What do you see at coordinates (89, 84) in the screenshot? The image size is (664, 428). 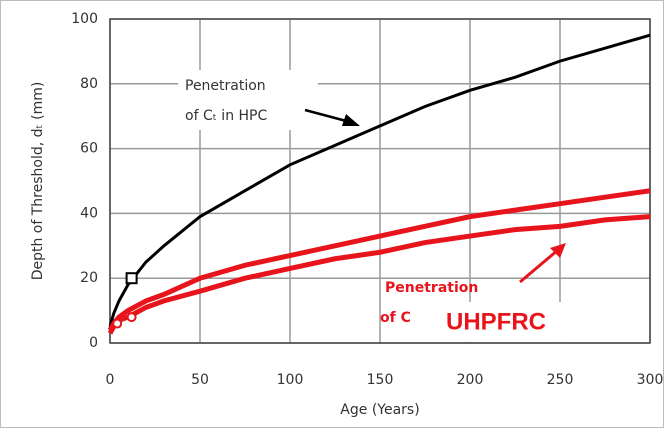 I see `y-tick-label: 80` at bounding box center [89, 84].